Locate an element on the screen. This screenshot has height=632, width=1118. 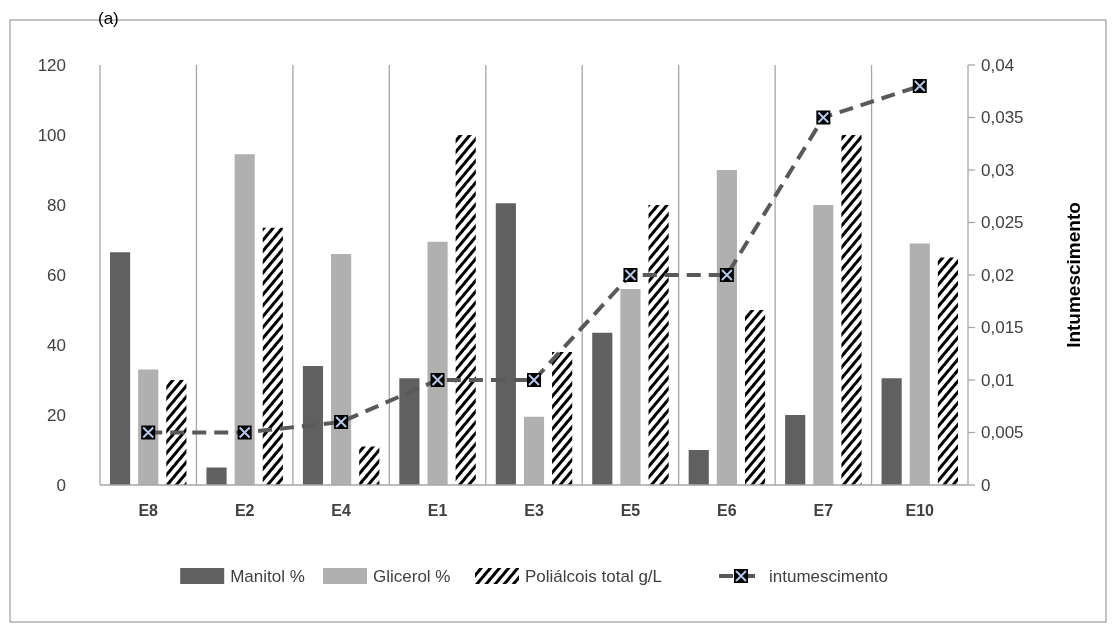
chart-title: (a) is located at coordinates (108, 18).